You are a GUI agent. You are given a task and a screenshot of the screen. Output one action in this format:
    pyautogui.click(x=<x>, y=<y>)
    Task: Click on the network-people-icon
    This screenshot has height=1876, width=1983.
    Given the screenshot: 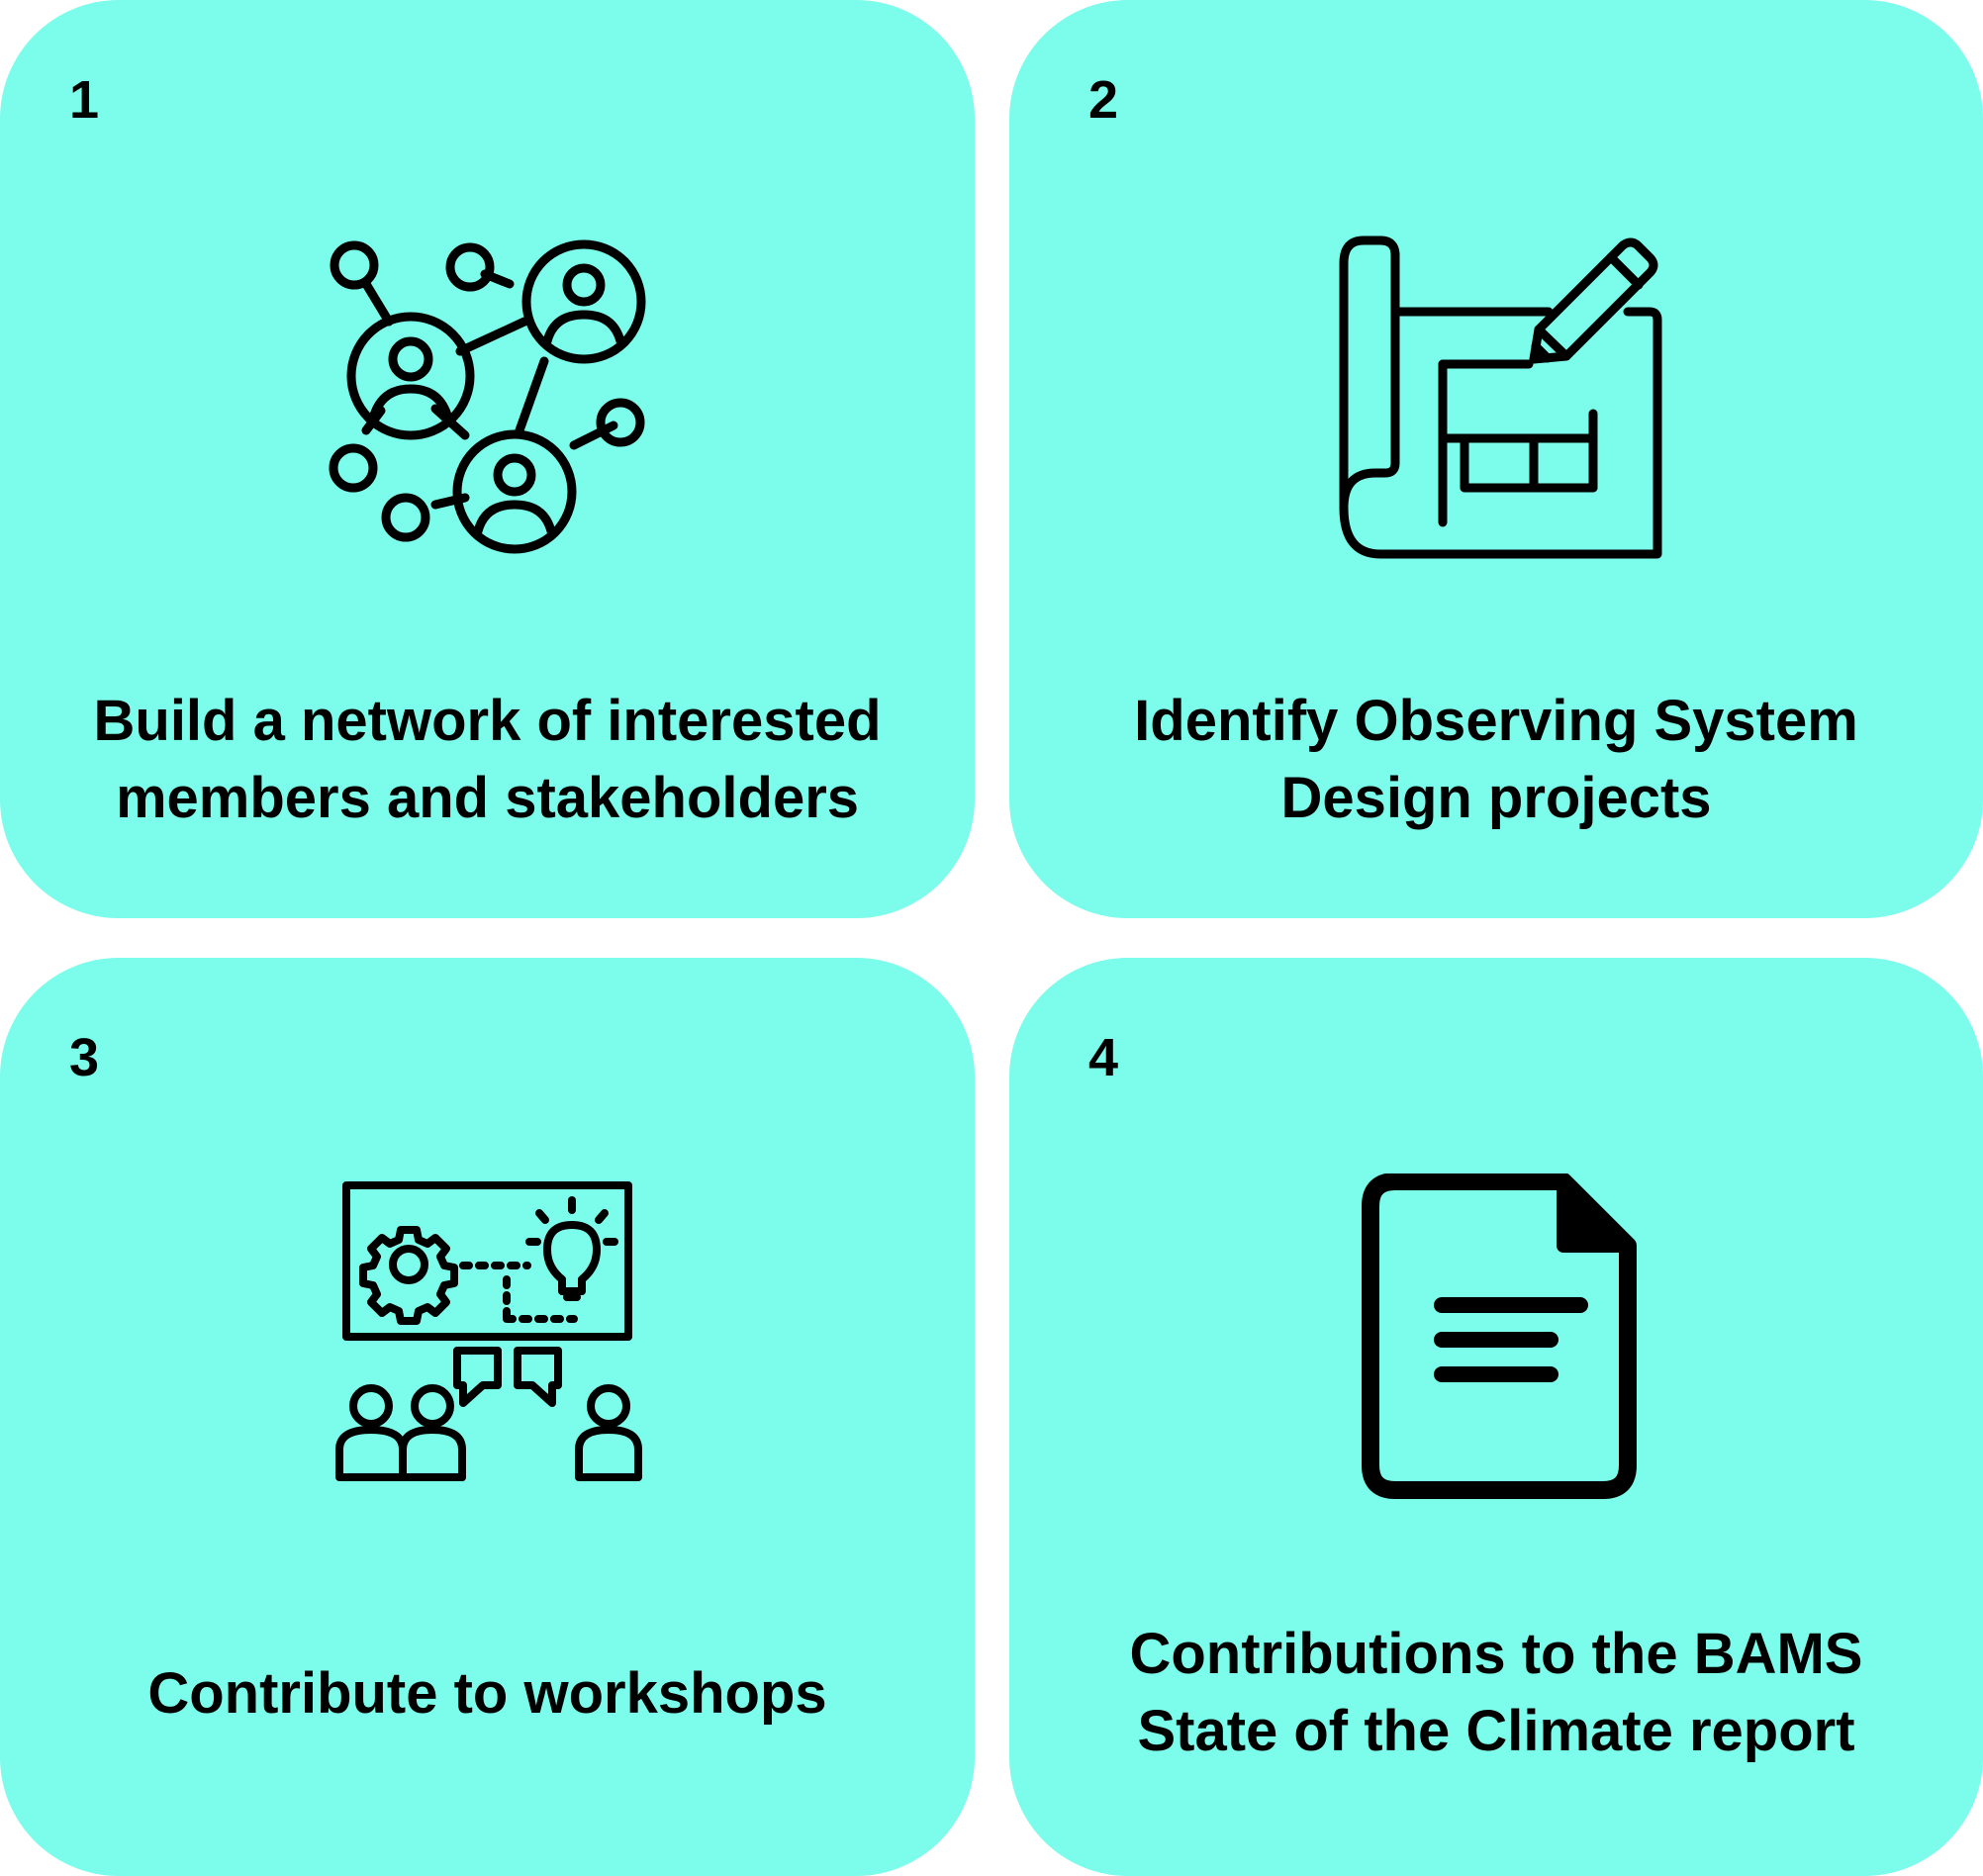 What is the action you would take?
    pyautogui.click(x=490, y=396)
    